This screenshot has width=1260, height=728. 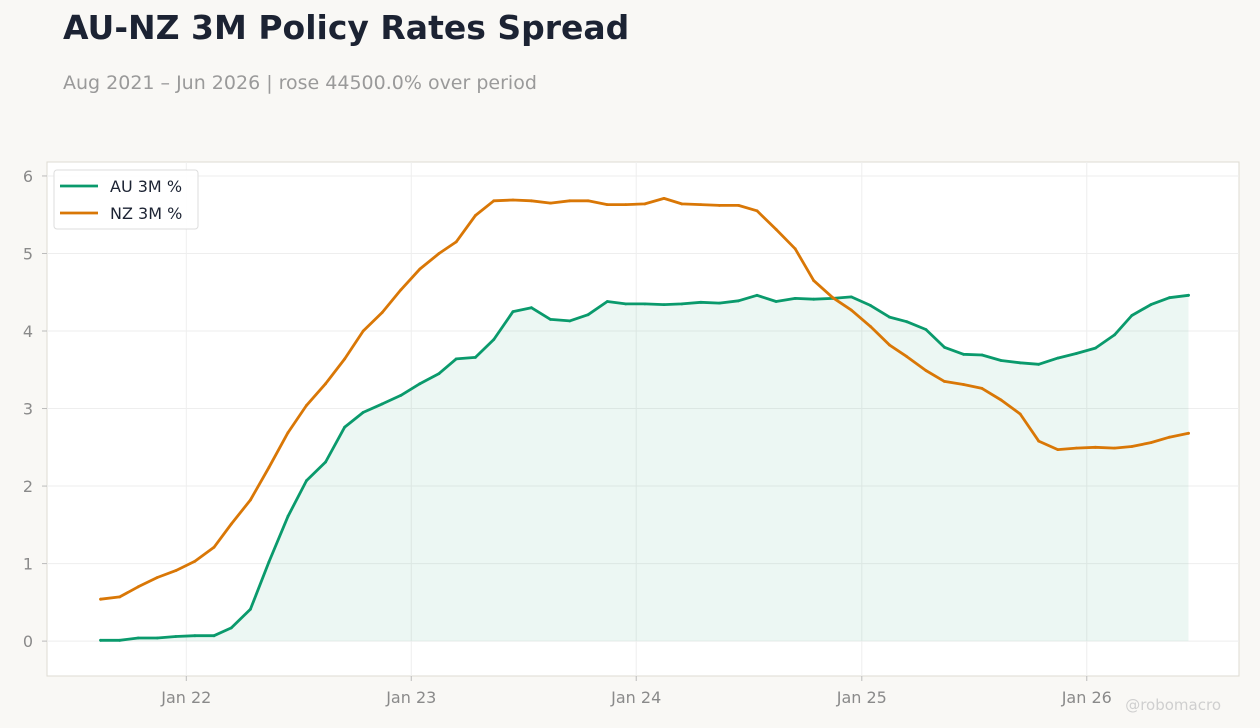 I want to click on x-tick-label: Jan 24, so click(x=635, y=697).